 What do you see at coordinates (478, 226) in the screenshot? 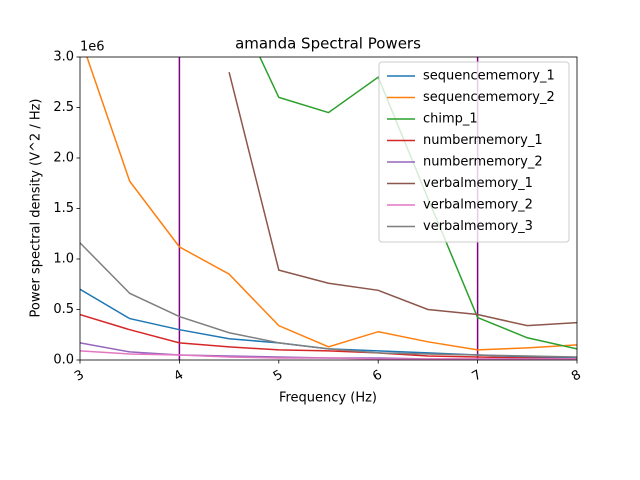
I see `legend-label: verbalmemory_3` at bounding box center [478, 226].